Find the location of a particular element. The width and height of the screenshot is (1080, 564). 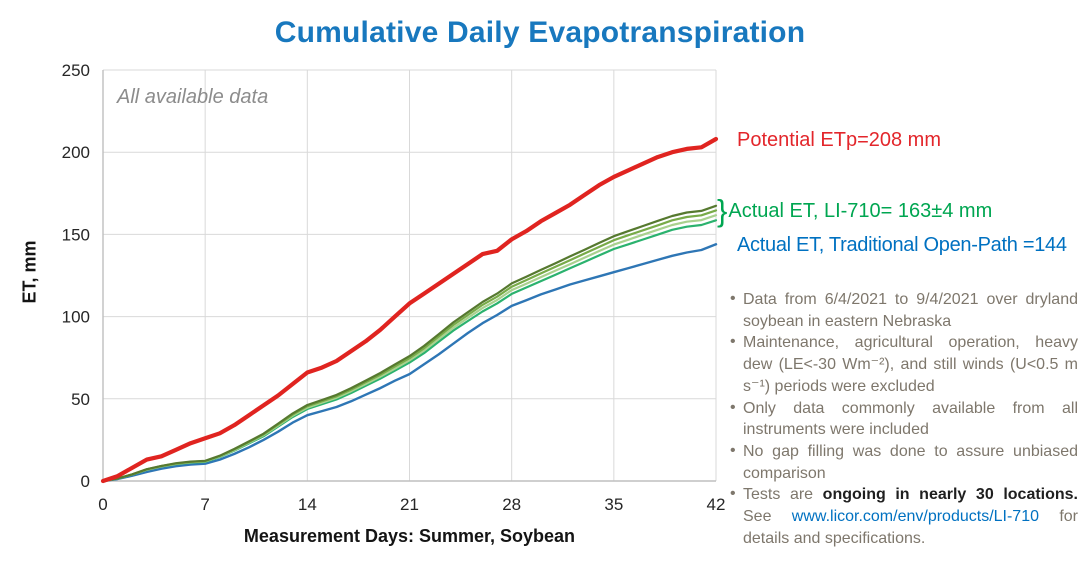

series-label-potential-et: Potential ETp=208 mm is located at coordinates (839, 140).